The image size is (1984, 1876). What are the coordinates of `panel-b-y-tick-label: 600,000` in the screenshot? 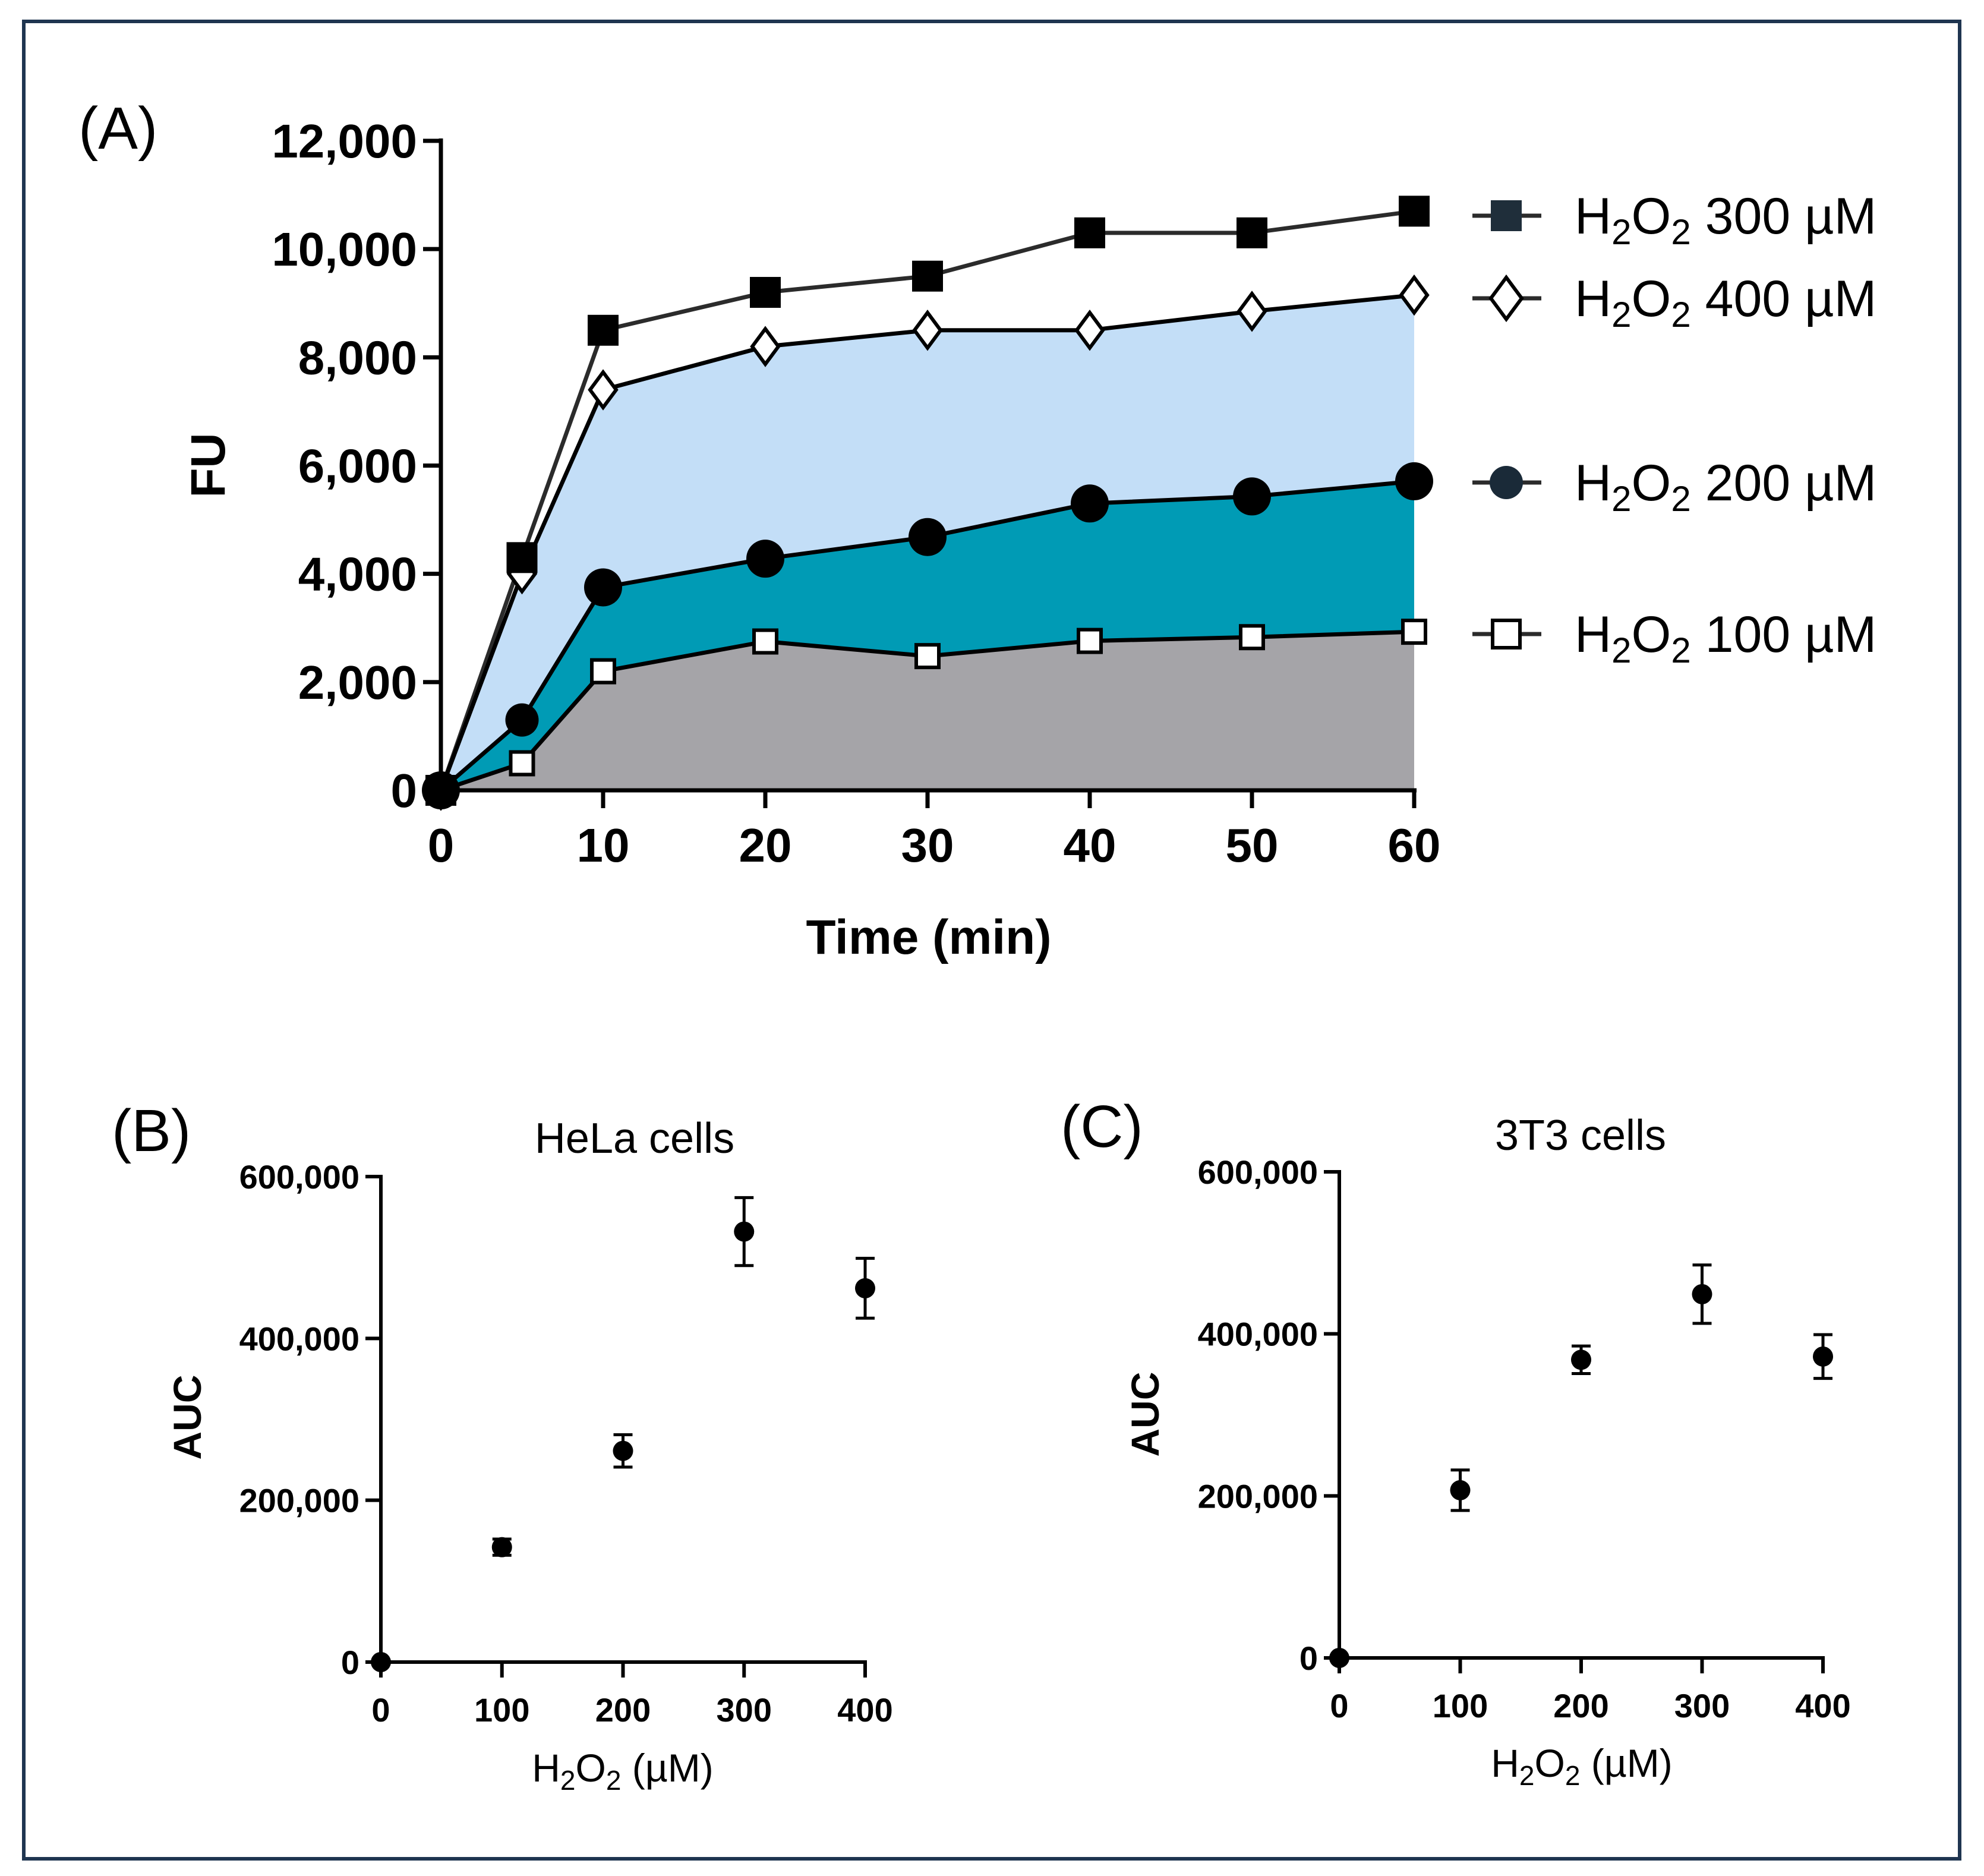 It's located at (299, 1177).